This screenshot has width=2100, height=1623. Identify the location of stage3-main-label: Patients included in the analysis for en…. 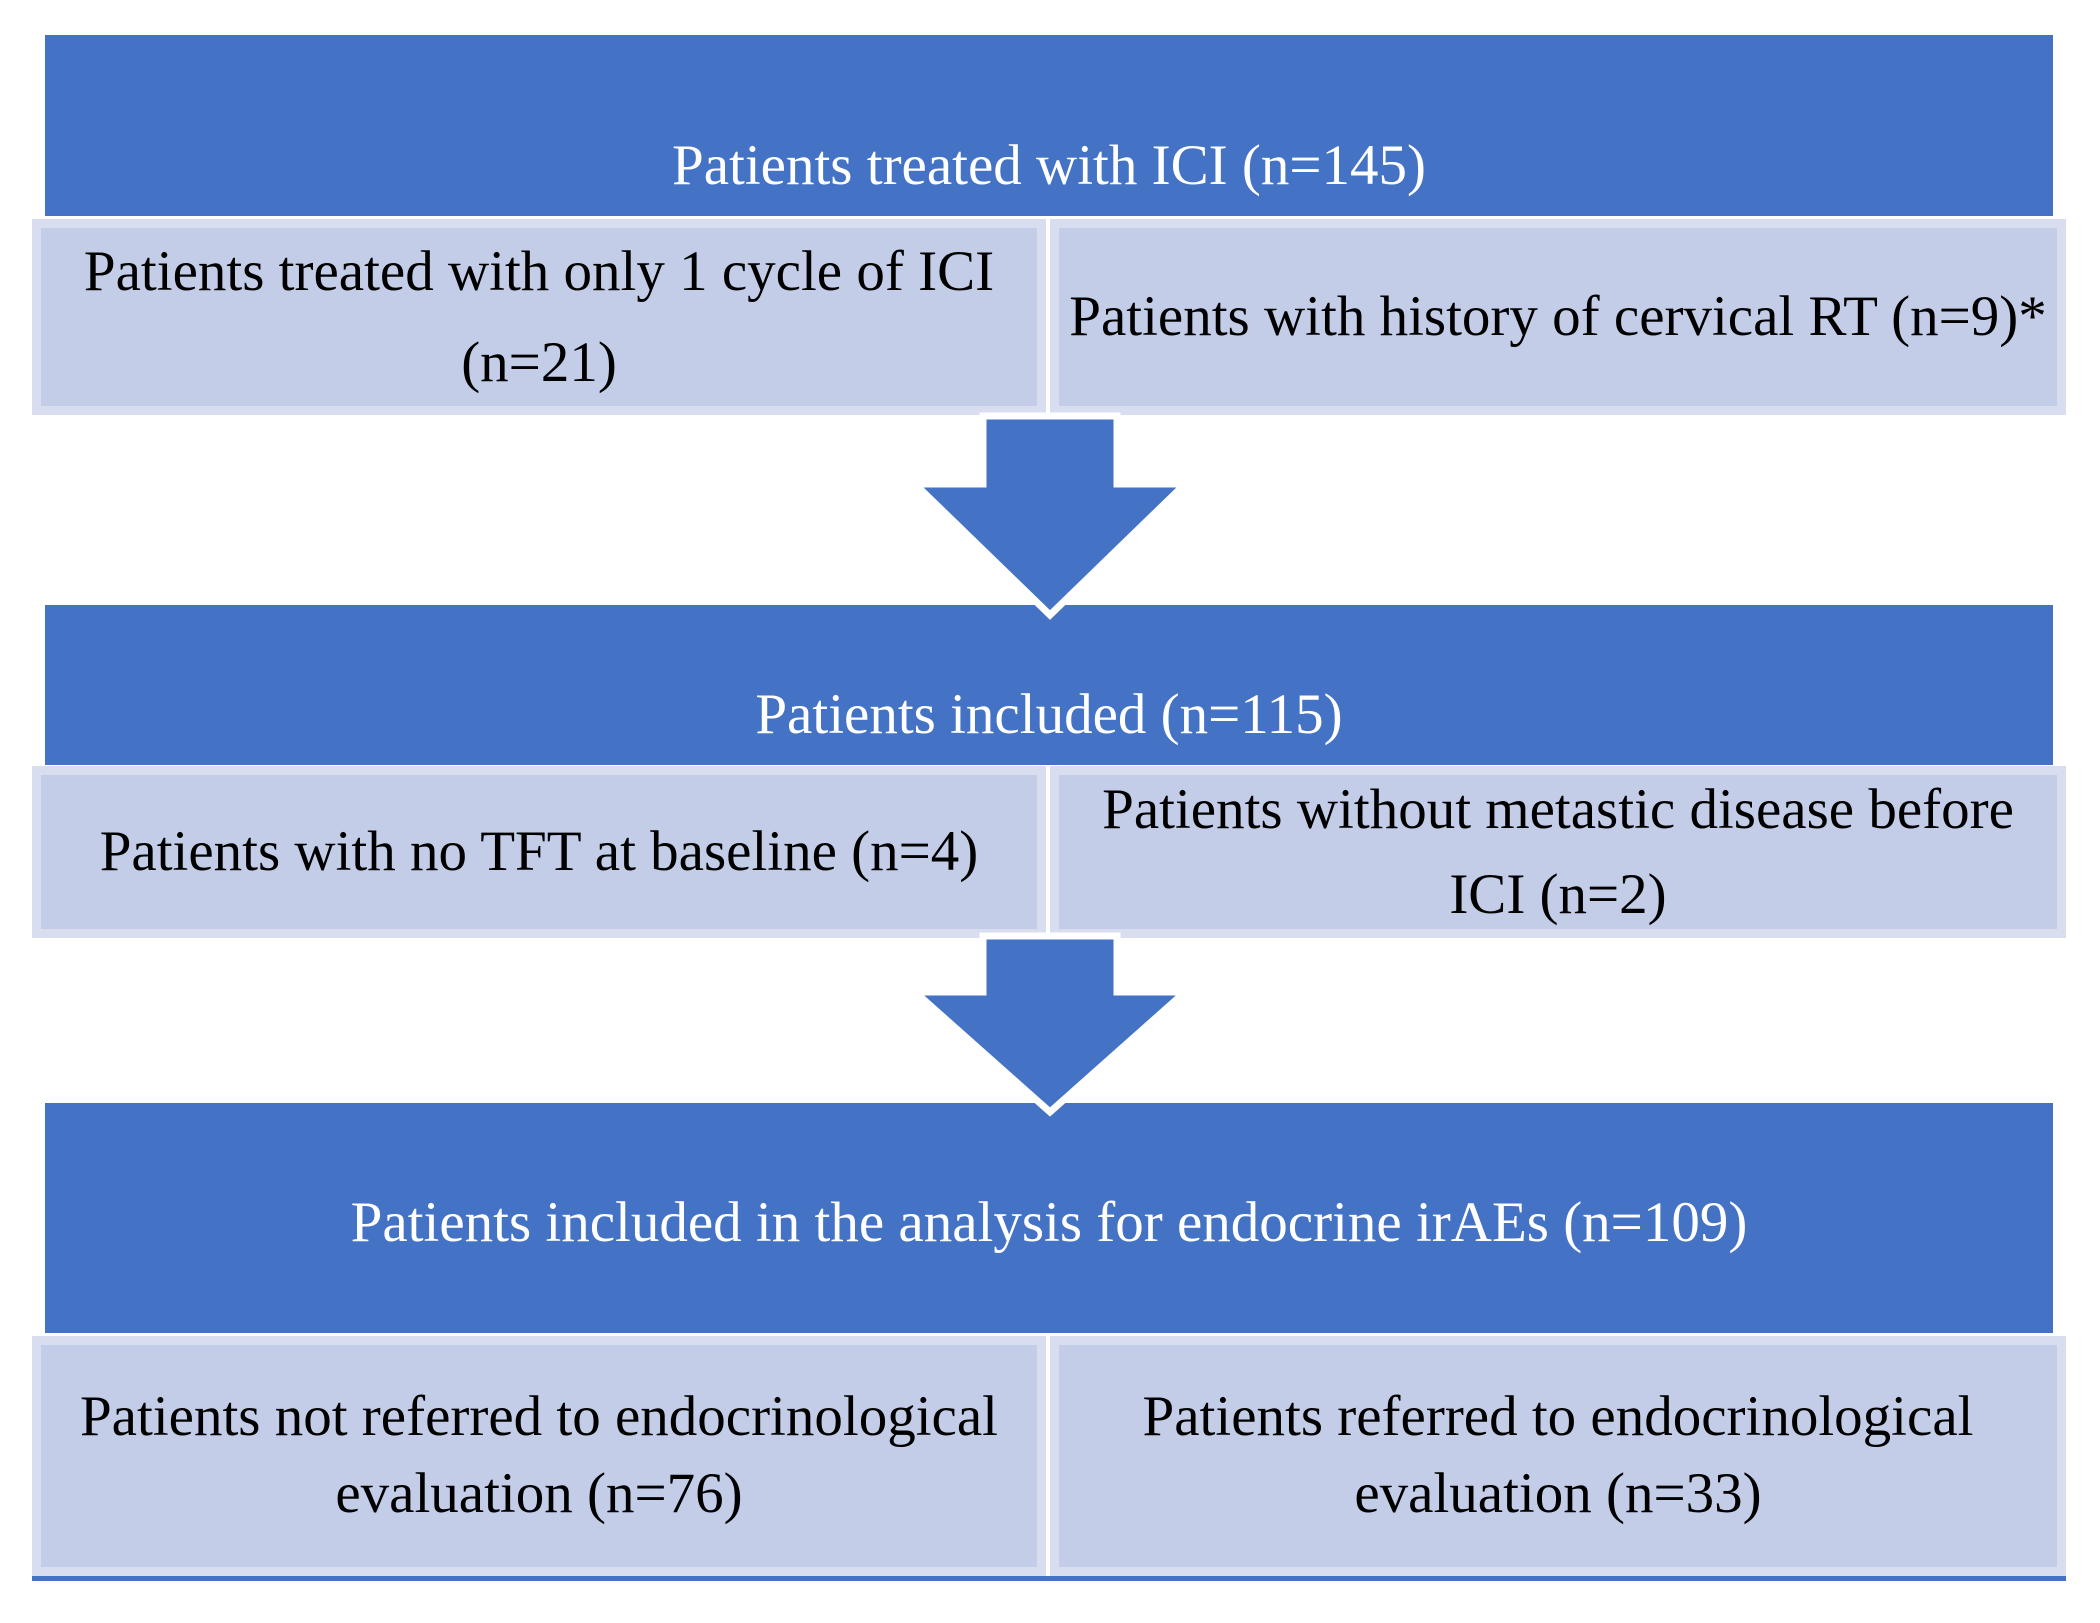
(1049, 1222).